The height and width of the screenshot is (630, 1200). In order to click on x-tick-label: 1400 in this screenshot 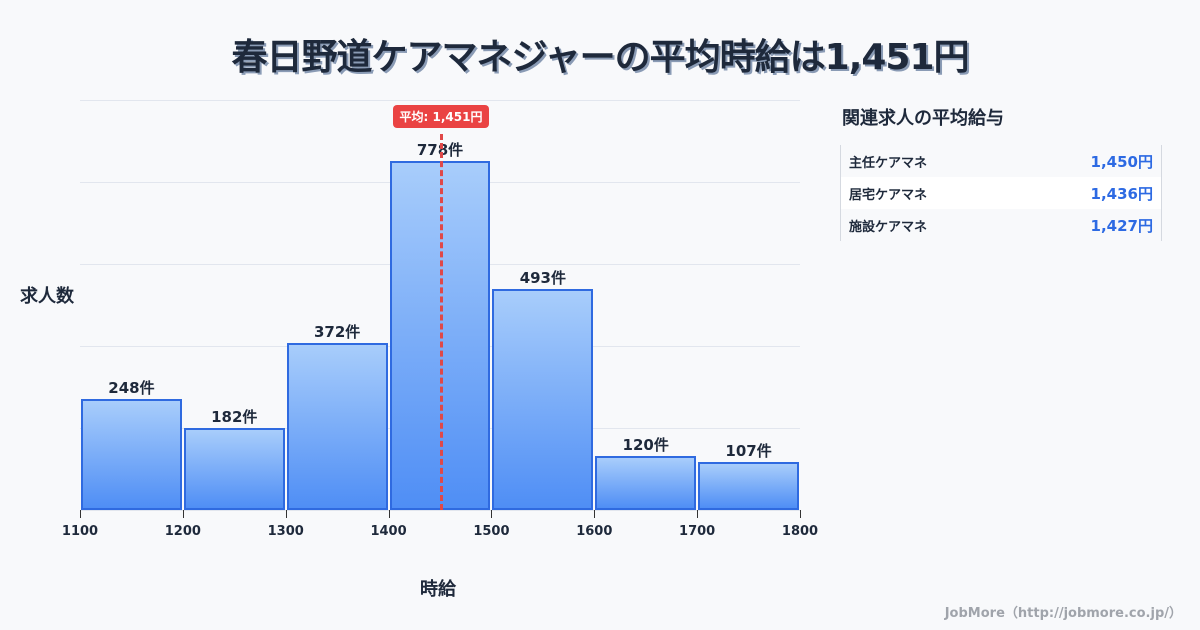, I will do `click(388, 531)`.